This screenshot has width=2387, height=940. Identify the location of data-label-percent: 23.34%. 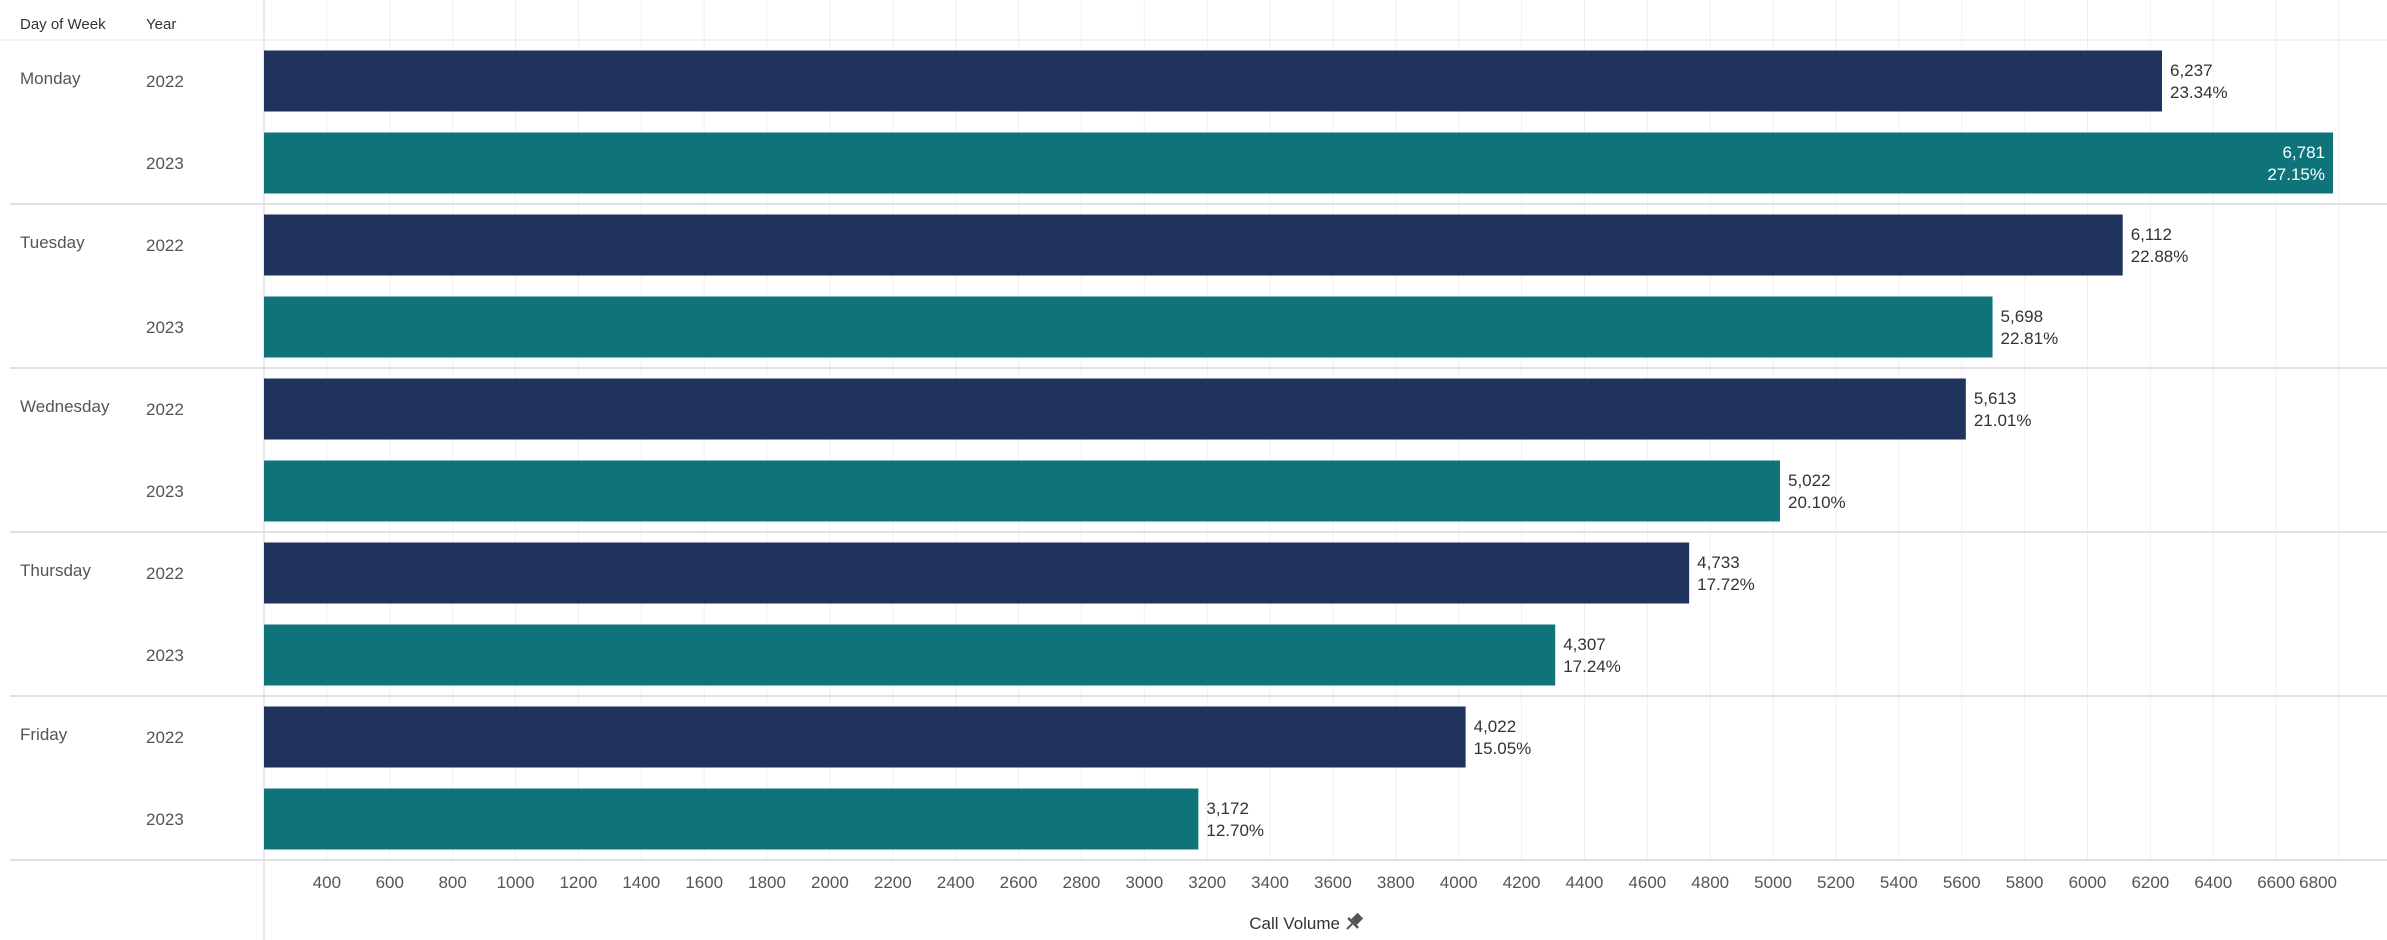
(2199, 92).